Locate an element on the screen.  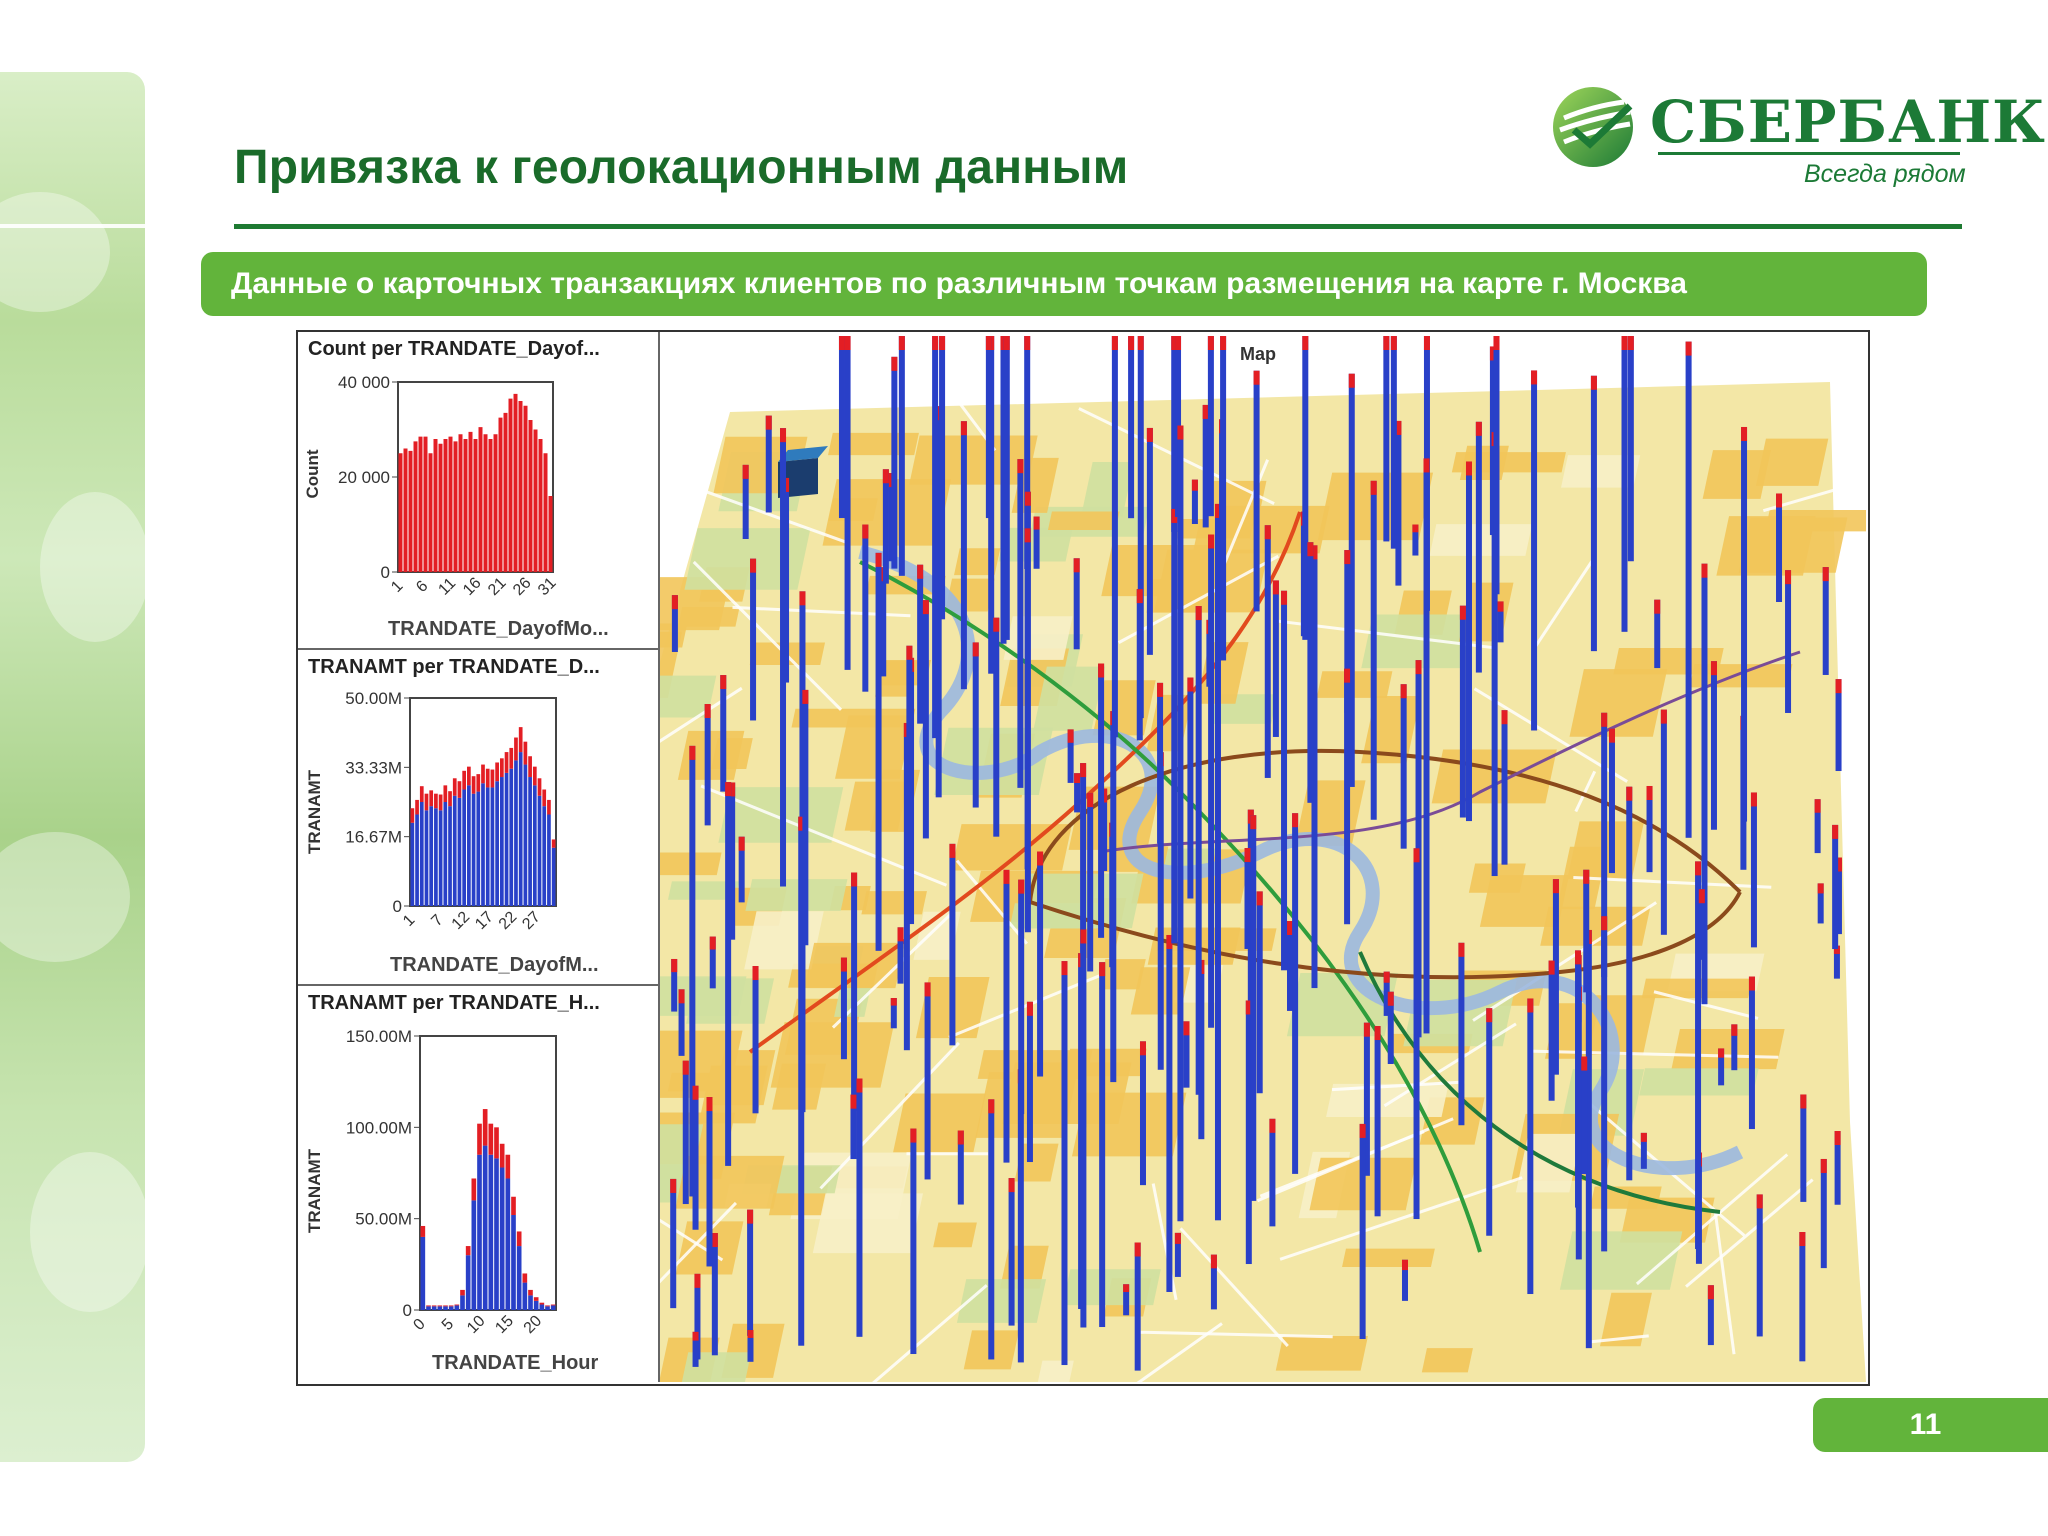
logo-wordmark: СБЕРБАНК is located at coordinates (1848, 122).